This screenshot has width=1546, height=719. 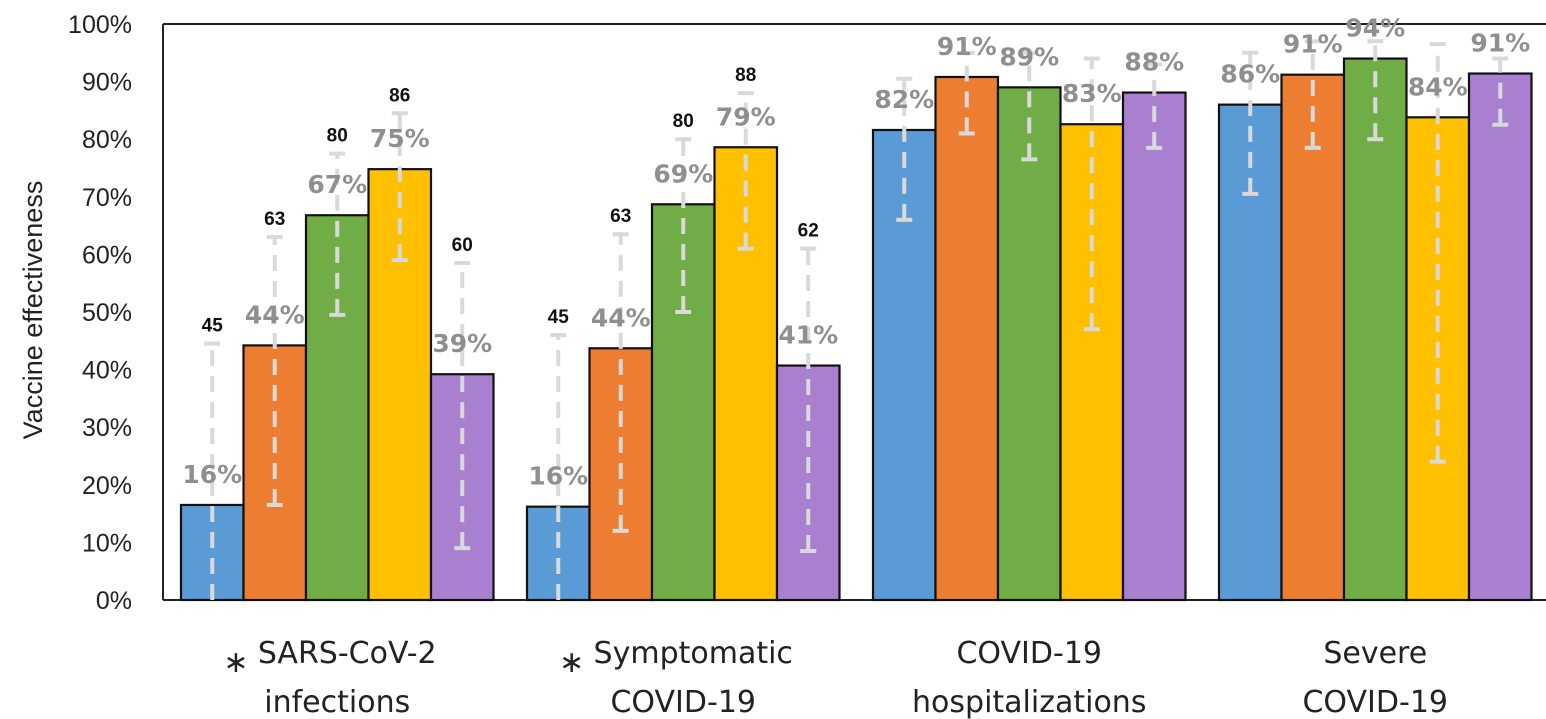 What do you see at coordinates (1438, 86) in the screenshot?
I see `data-label: 84%` at bounding box center [1438, 86].